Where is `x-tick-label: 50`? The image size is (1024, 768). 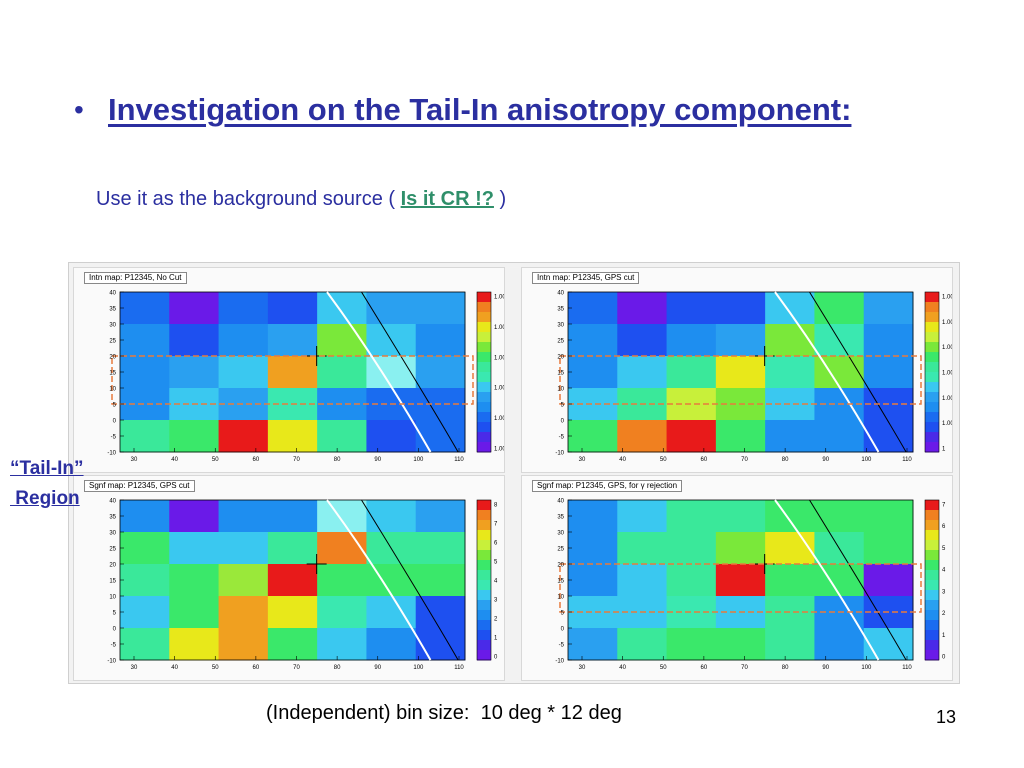
x-tick-label: 50 is located at coordinates (663, 668).